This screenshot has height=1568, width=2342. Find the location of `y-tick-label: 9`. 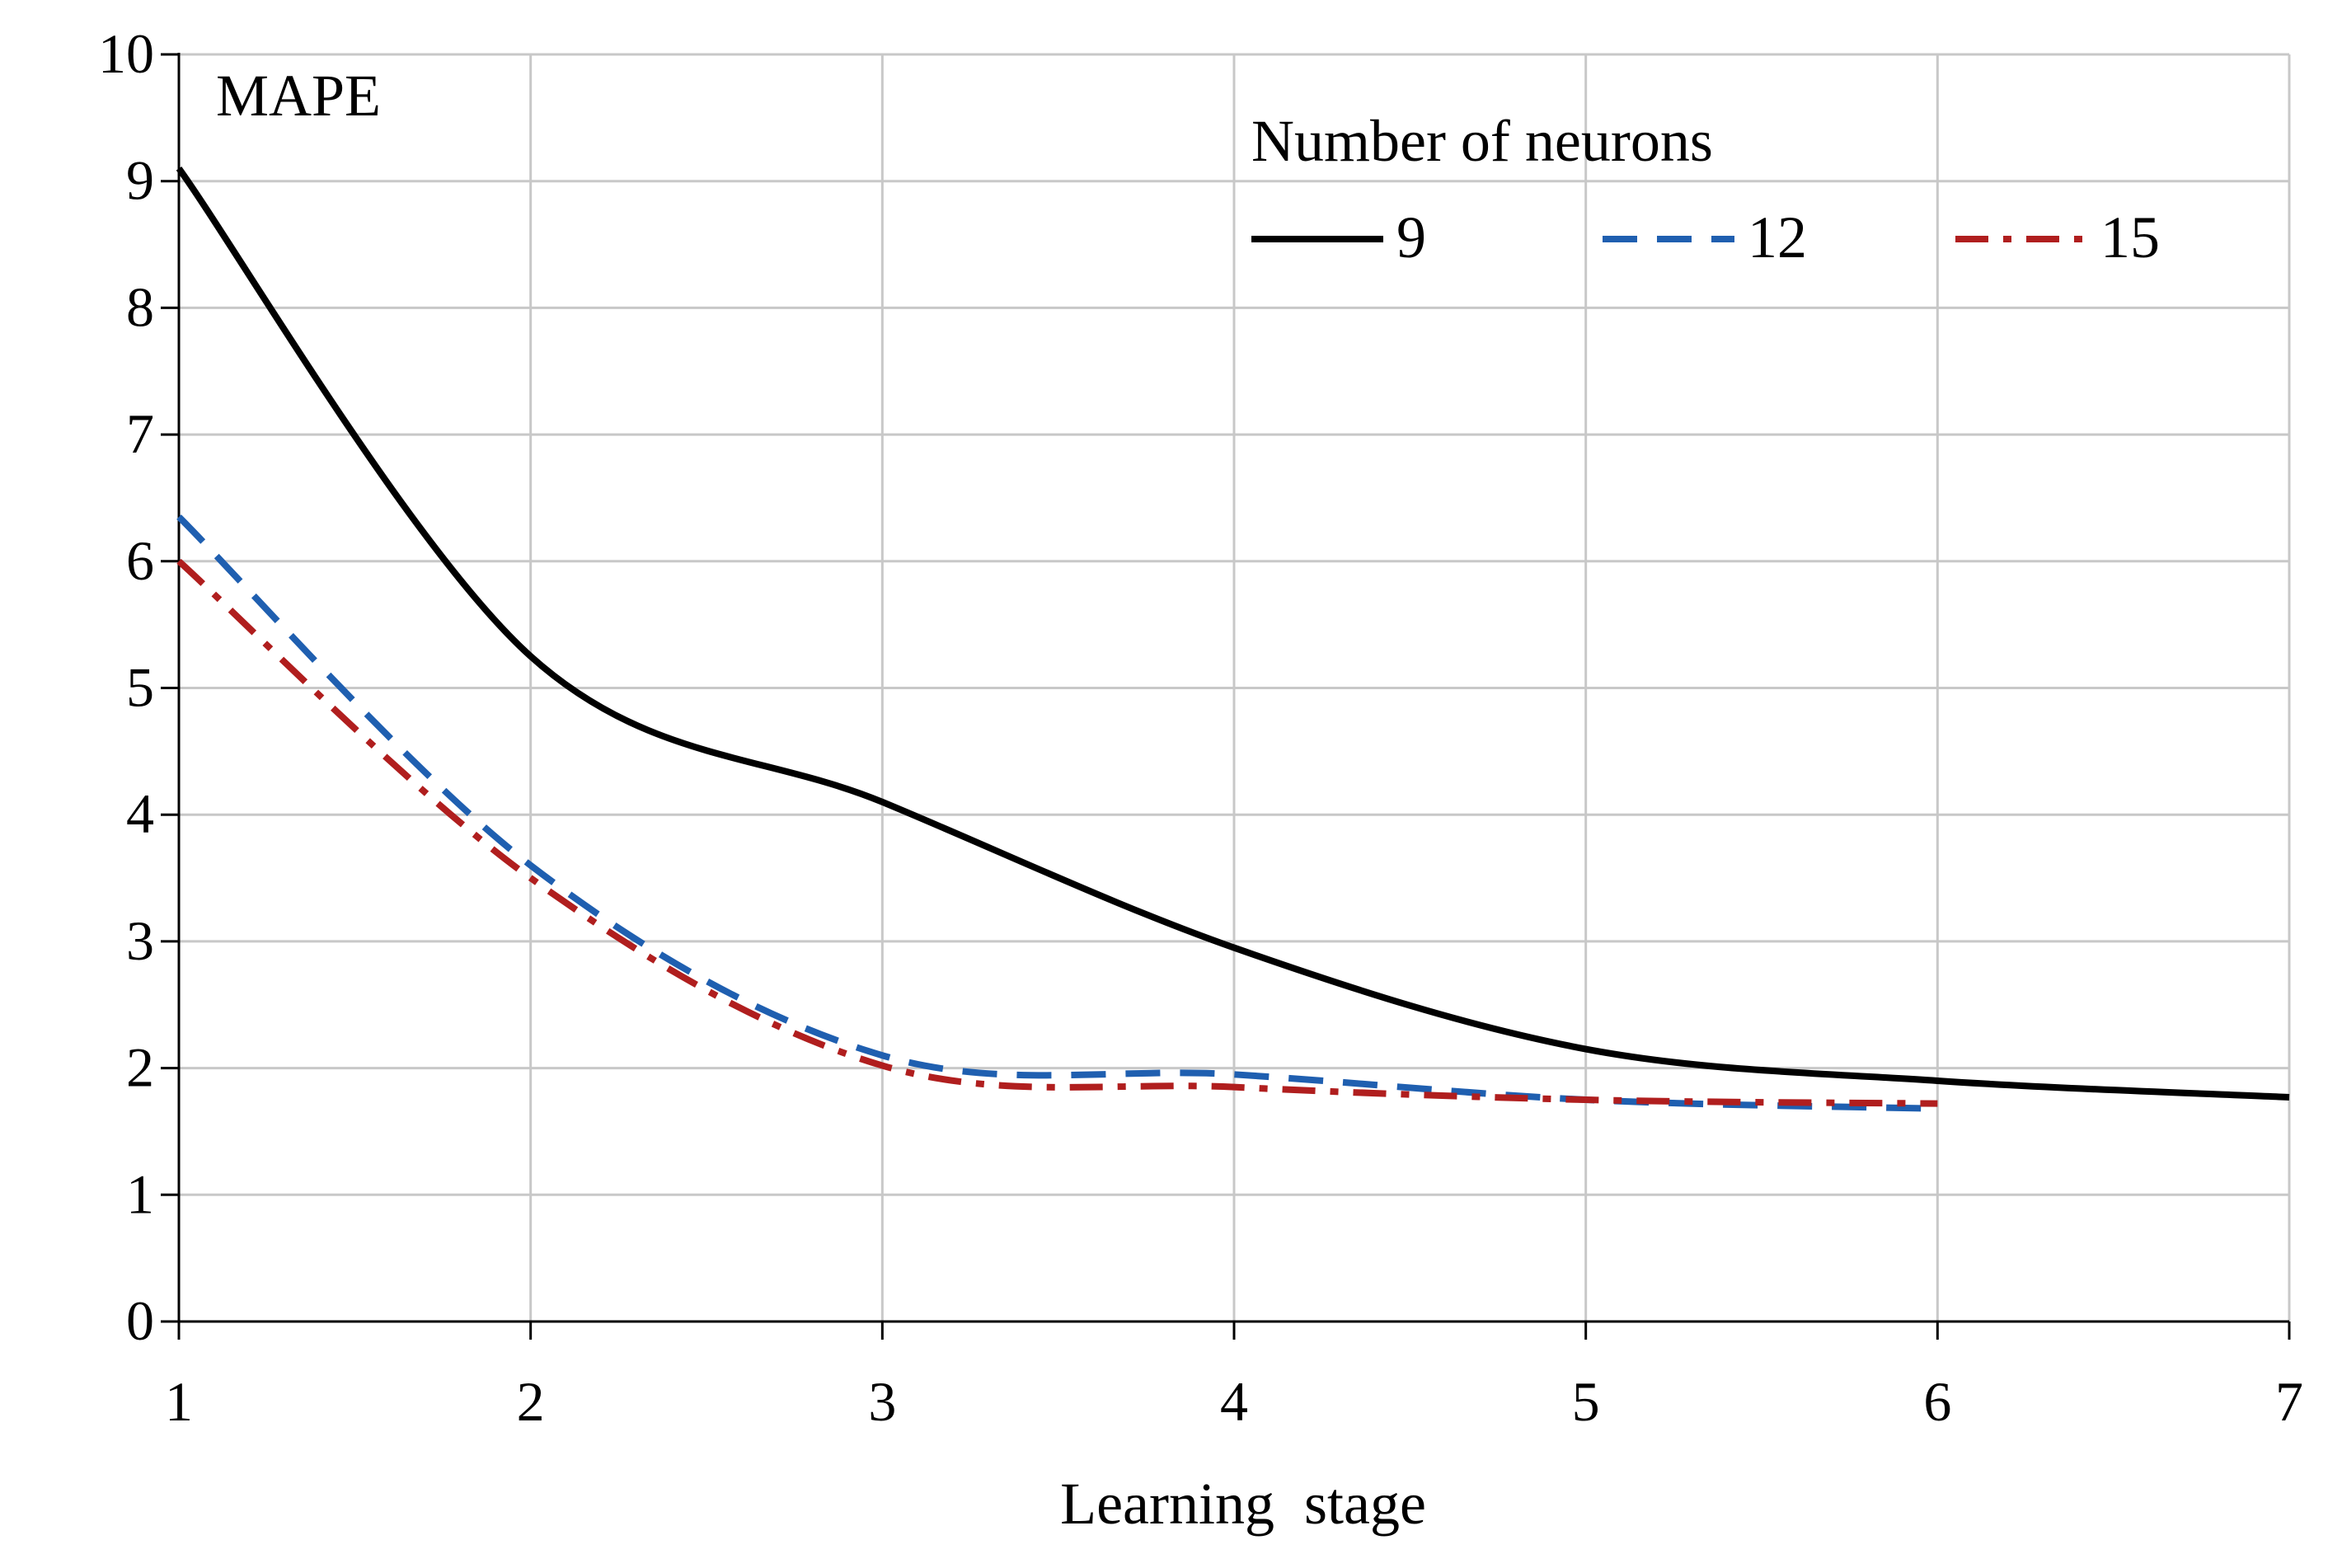

y-tick-label: 9 is located at coordinates (140, 180).